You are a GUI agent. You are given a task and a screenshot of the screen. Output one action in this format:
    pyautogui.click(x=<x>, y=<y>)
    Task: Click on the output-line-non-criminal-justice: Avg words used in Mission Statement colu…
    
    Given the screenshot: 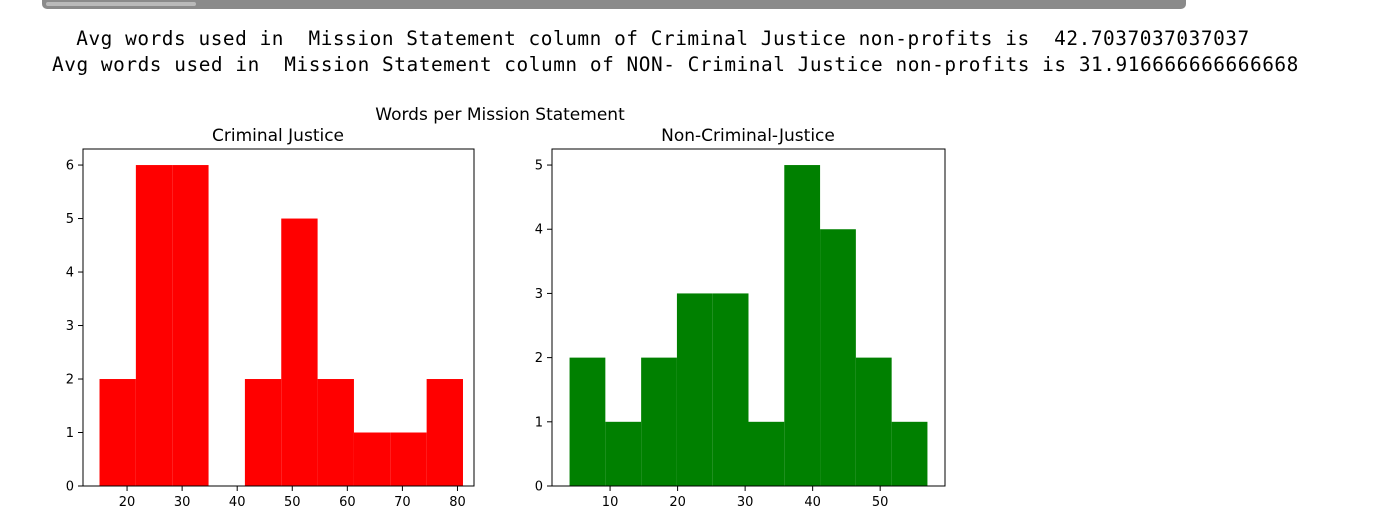 What is the action you would take?
    pyautogui.click(x=675, y=64)
    